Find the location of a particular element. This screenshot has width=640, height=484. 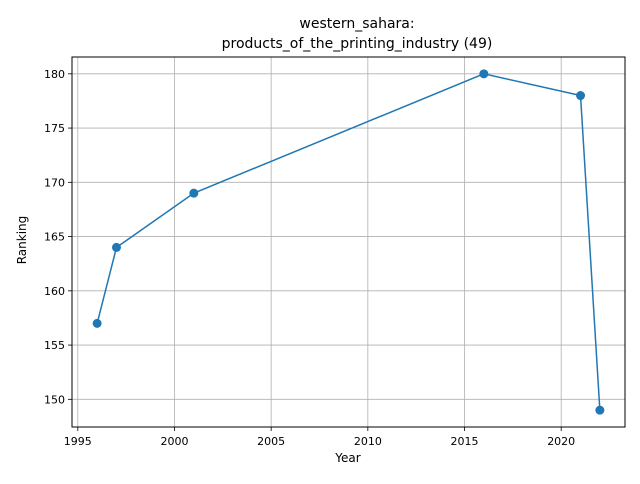

y-tick-label: 170 is located at coordinates (54, 182).